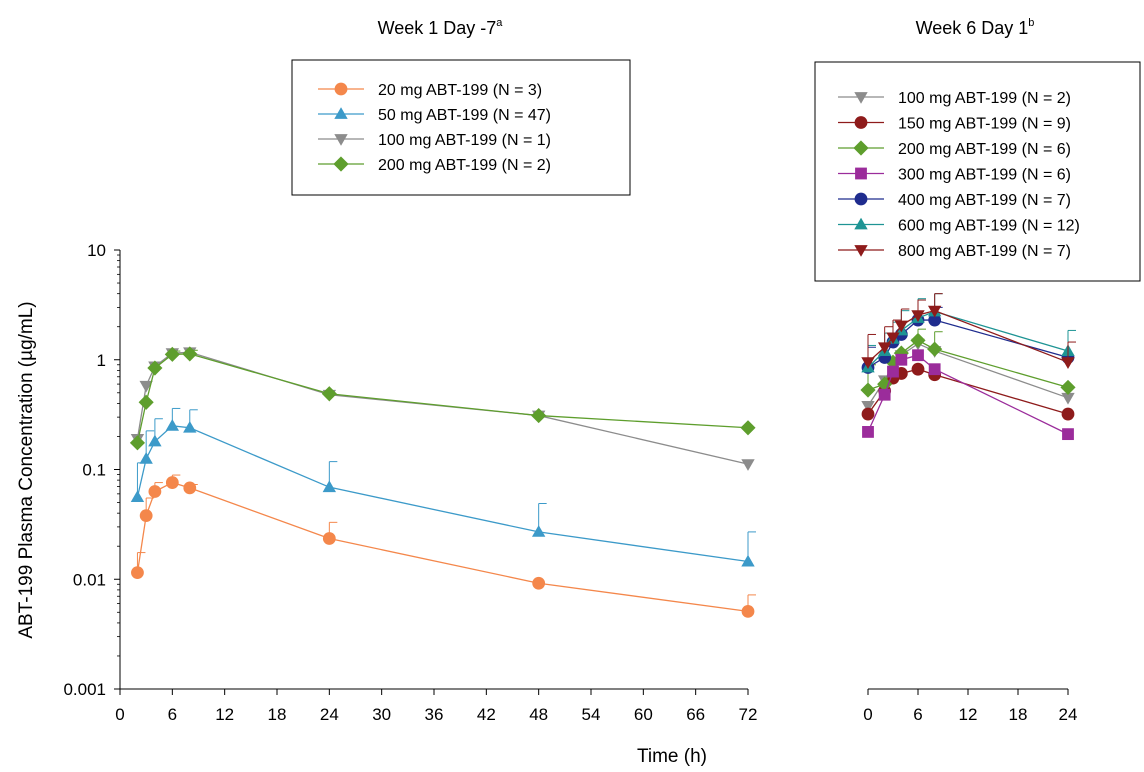 The image size is (1144, 772). Describe the element at coordinates (954, 251) in the screenshot. I see `legend-item: 800 mg ABT-199 (N = 7)` at that location.